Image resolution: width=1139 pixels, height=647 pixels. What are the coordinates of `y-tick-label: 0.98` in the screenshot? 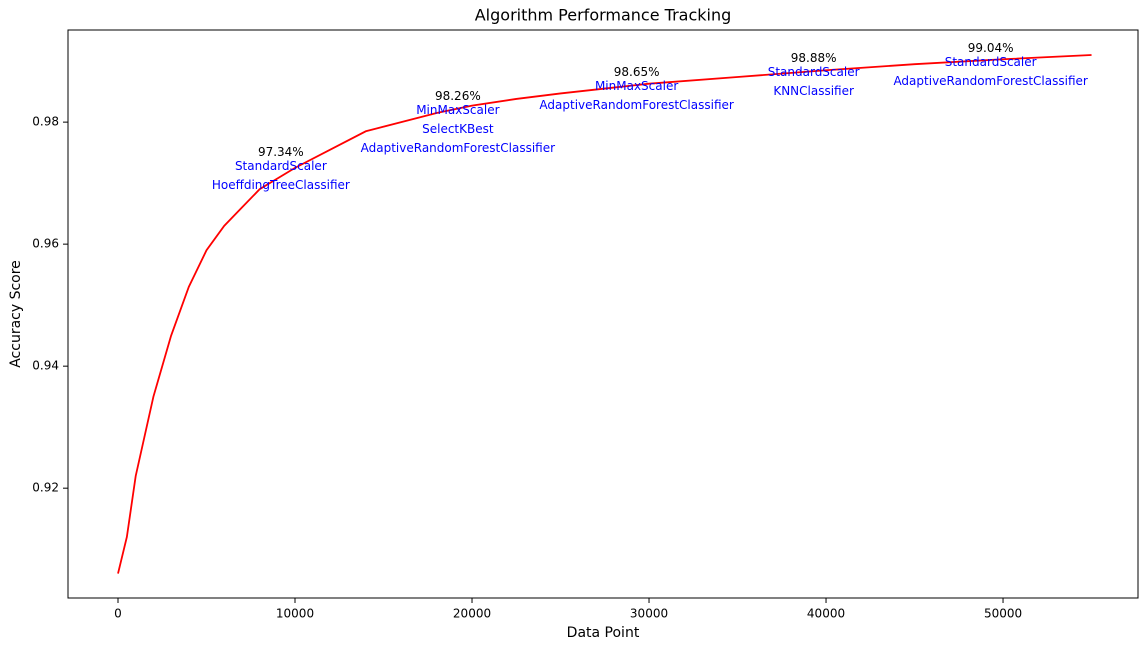 It's located at (45, 122).